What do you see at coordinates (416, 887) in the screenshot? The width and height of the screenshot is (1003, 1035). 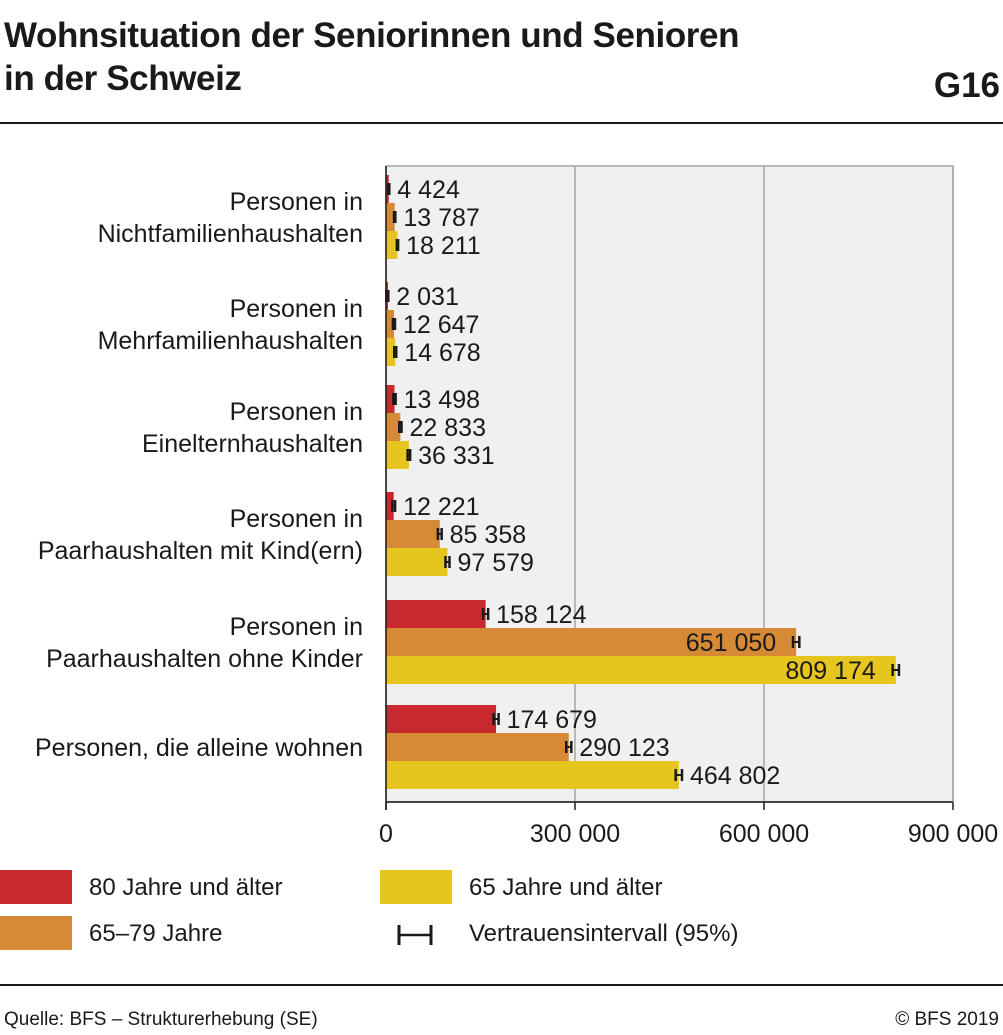 I see `legend-swatch-65-plus` at bounding box center [416, 887].